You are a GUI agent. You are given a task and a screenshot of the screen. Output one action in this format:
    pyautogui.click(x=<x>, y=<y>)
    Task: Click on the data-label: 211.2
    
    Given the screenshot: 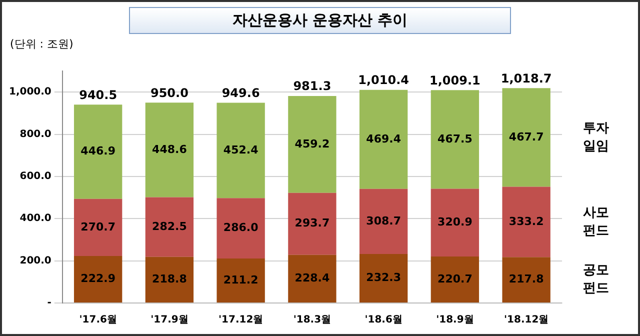 What is the action you would take?
    pyautogui.click(x=240, y=279)
    